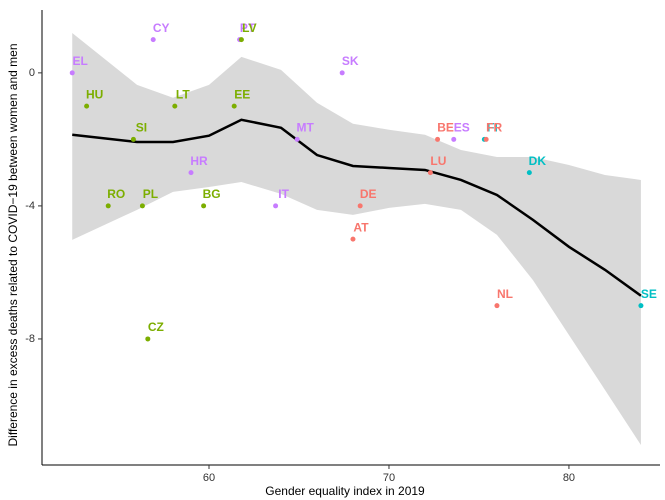  What do you see at coordinates (505, 294) in the screenshot?
I see `point-label: NL` at bounding box center [505, 294].